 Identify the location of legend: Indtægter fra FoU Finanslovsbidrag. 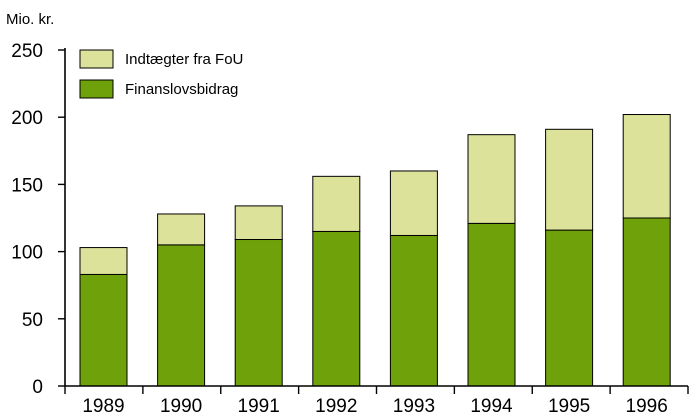
(161, 74).